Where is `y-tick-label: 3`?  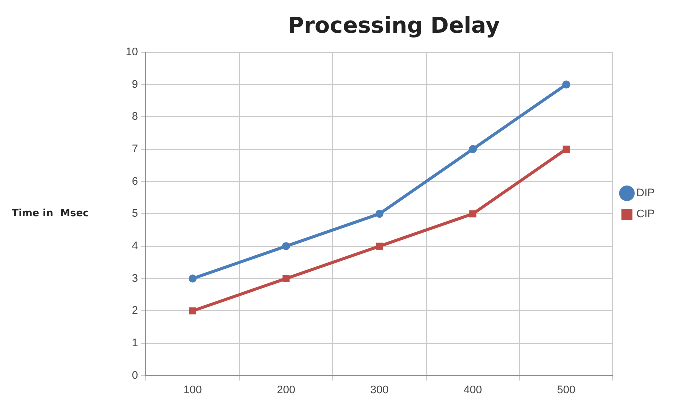
y-tick-label: 3 is located at coordinates (135, 278).